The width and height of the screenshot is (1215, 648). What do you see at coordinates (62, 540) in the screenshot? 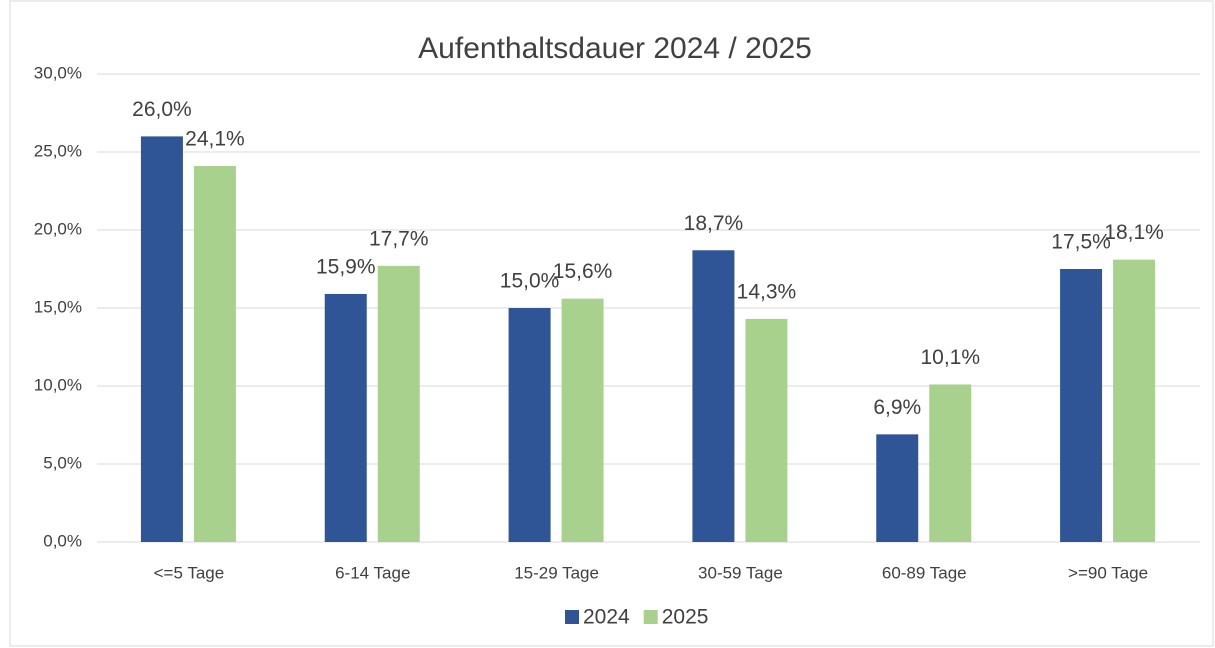
I see `y-tick-label: 0,0%` at bounding box center [62, 540].